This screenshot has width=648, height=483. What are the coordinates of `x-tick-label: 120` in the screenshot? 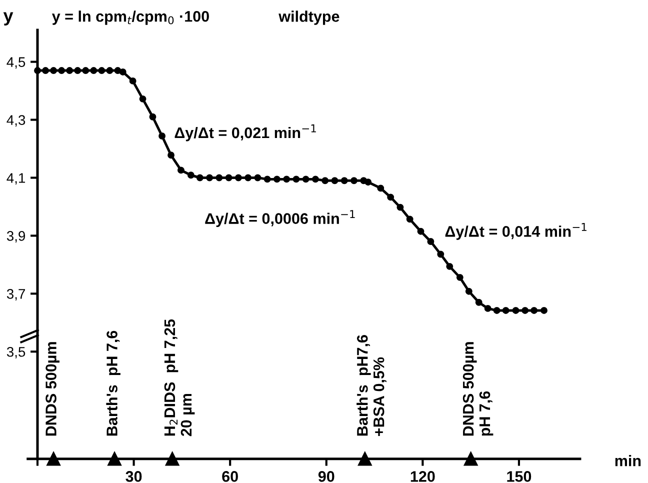 It's located at (422, 476).